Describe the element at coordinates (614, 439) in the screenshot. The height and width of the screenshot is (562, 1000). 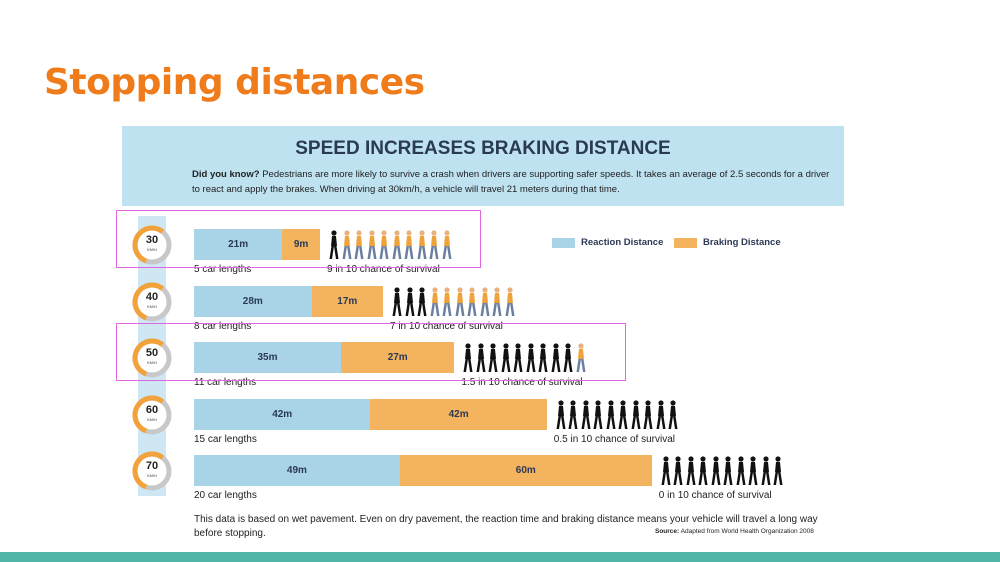
I see `survival-label: 0.5 in 10 chance of survival` at that location.